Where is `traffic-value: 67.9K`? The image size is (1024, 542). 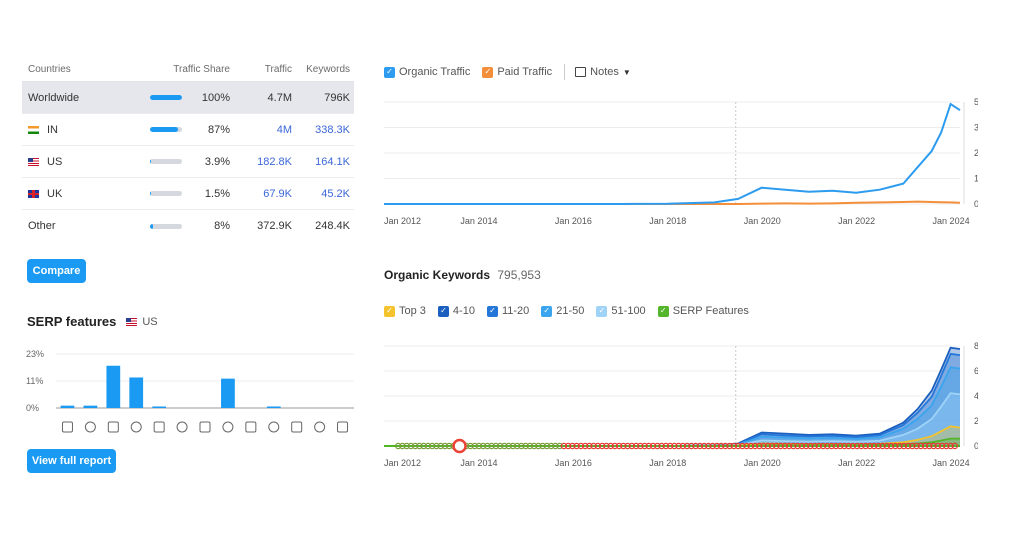 traffic-value: 67.9K is located at coordinates (277, 193).